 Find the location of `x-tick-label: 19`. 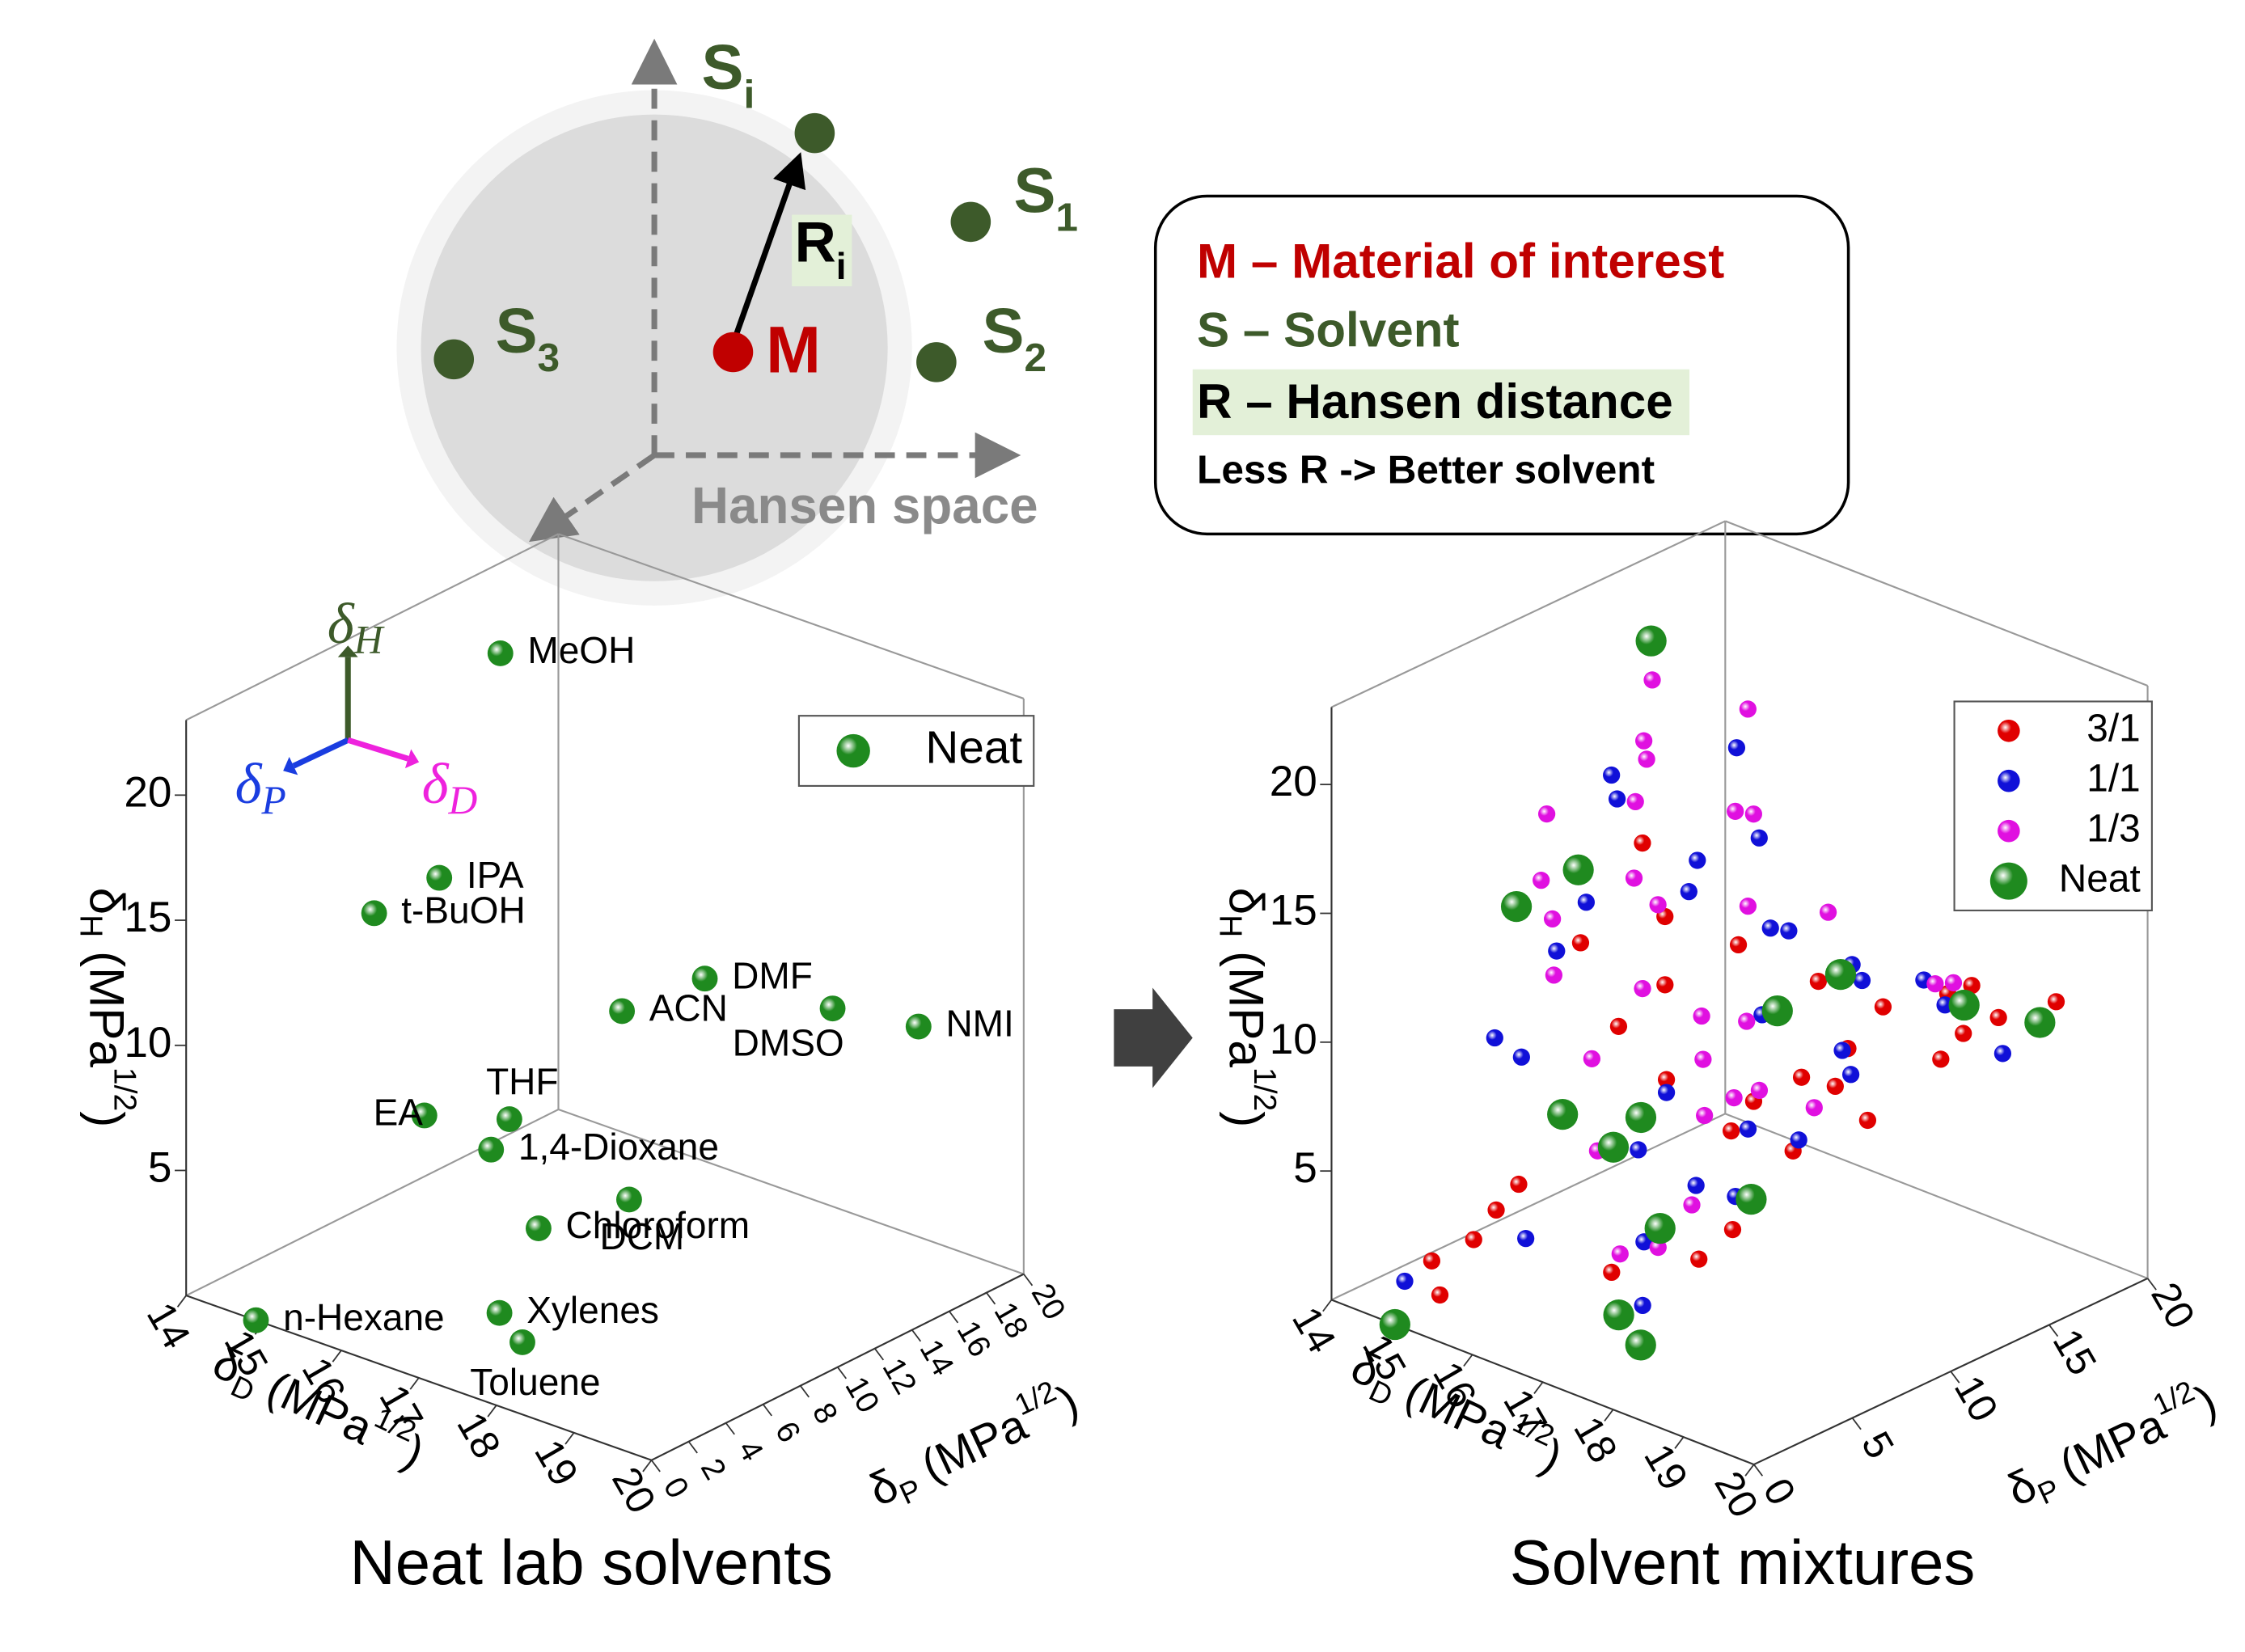

x-tick-label: 19 is located at coordinates (556, 1463).